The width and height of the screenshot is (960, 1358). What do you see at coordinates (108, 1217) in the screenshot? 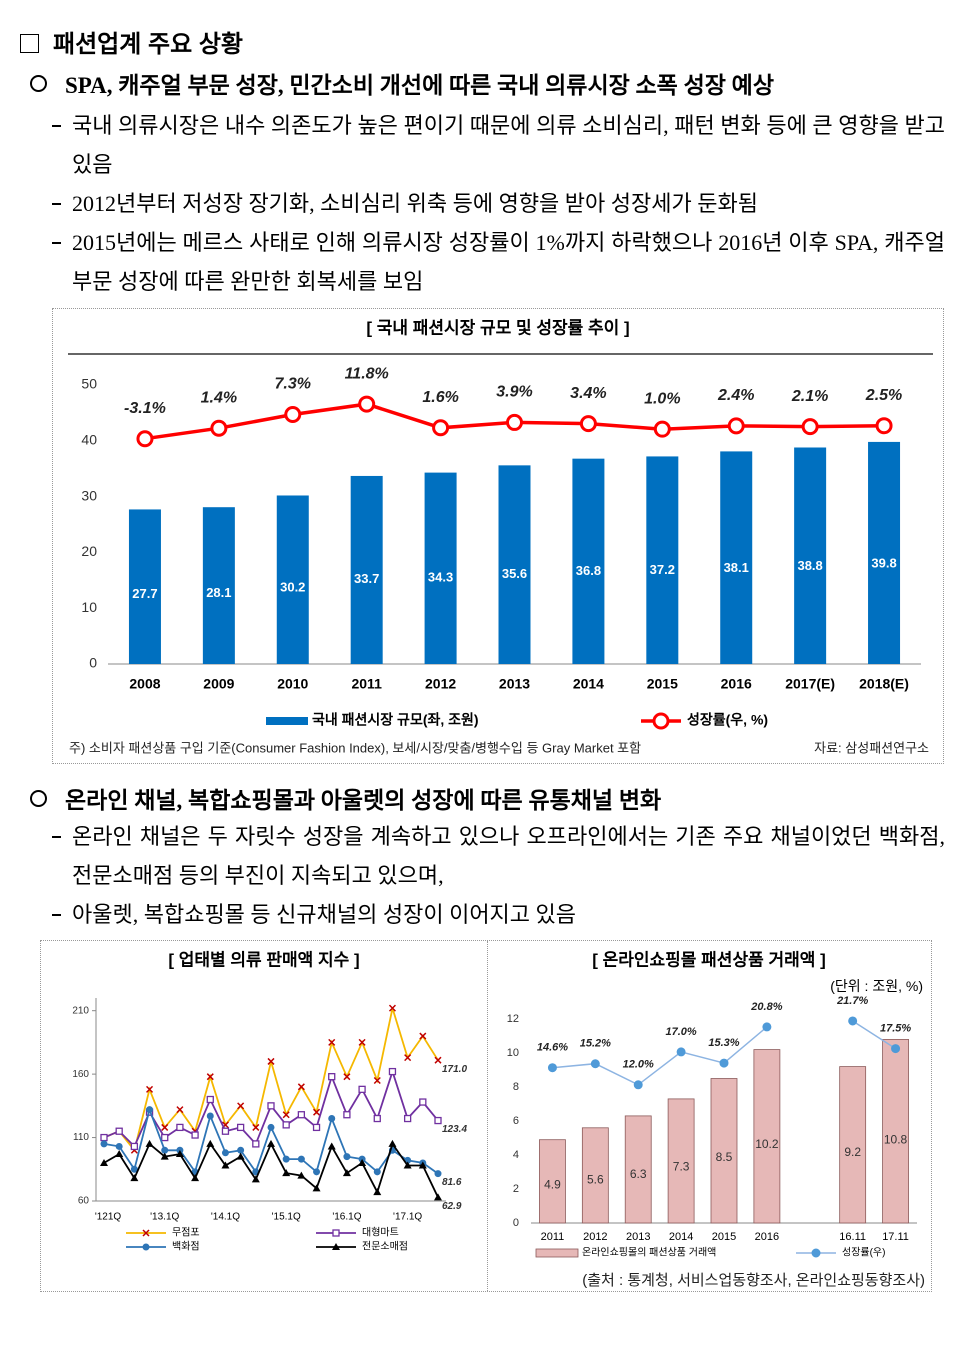
I see `x-tick-label: '121Q` at bounding box center [108, 1217].